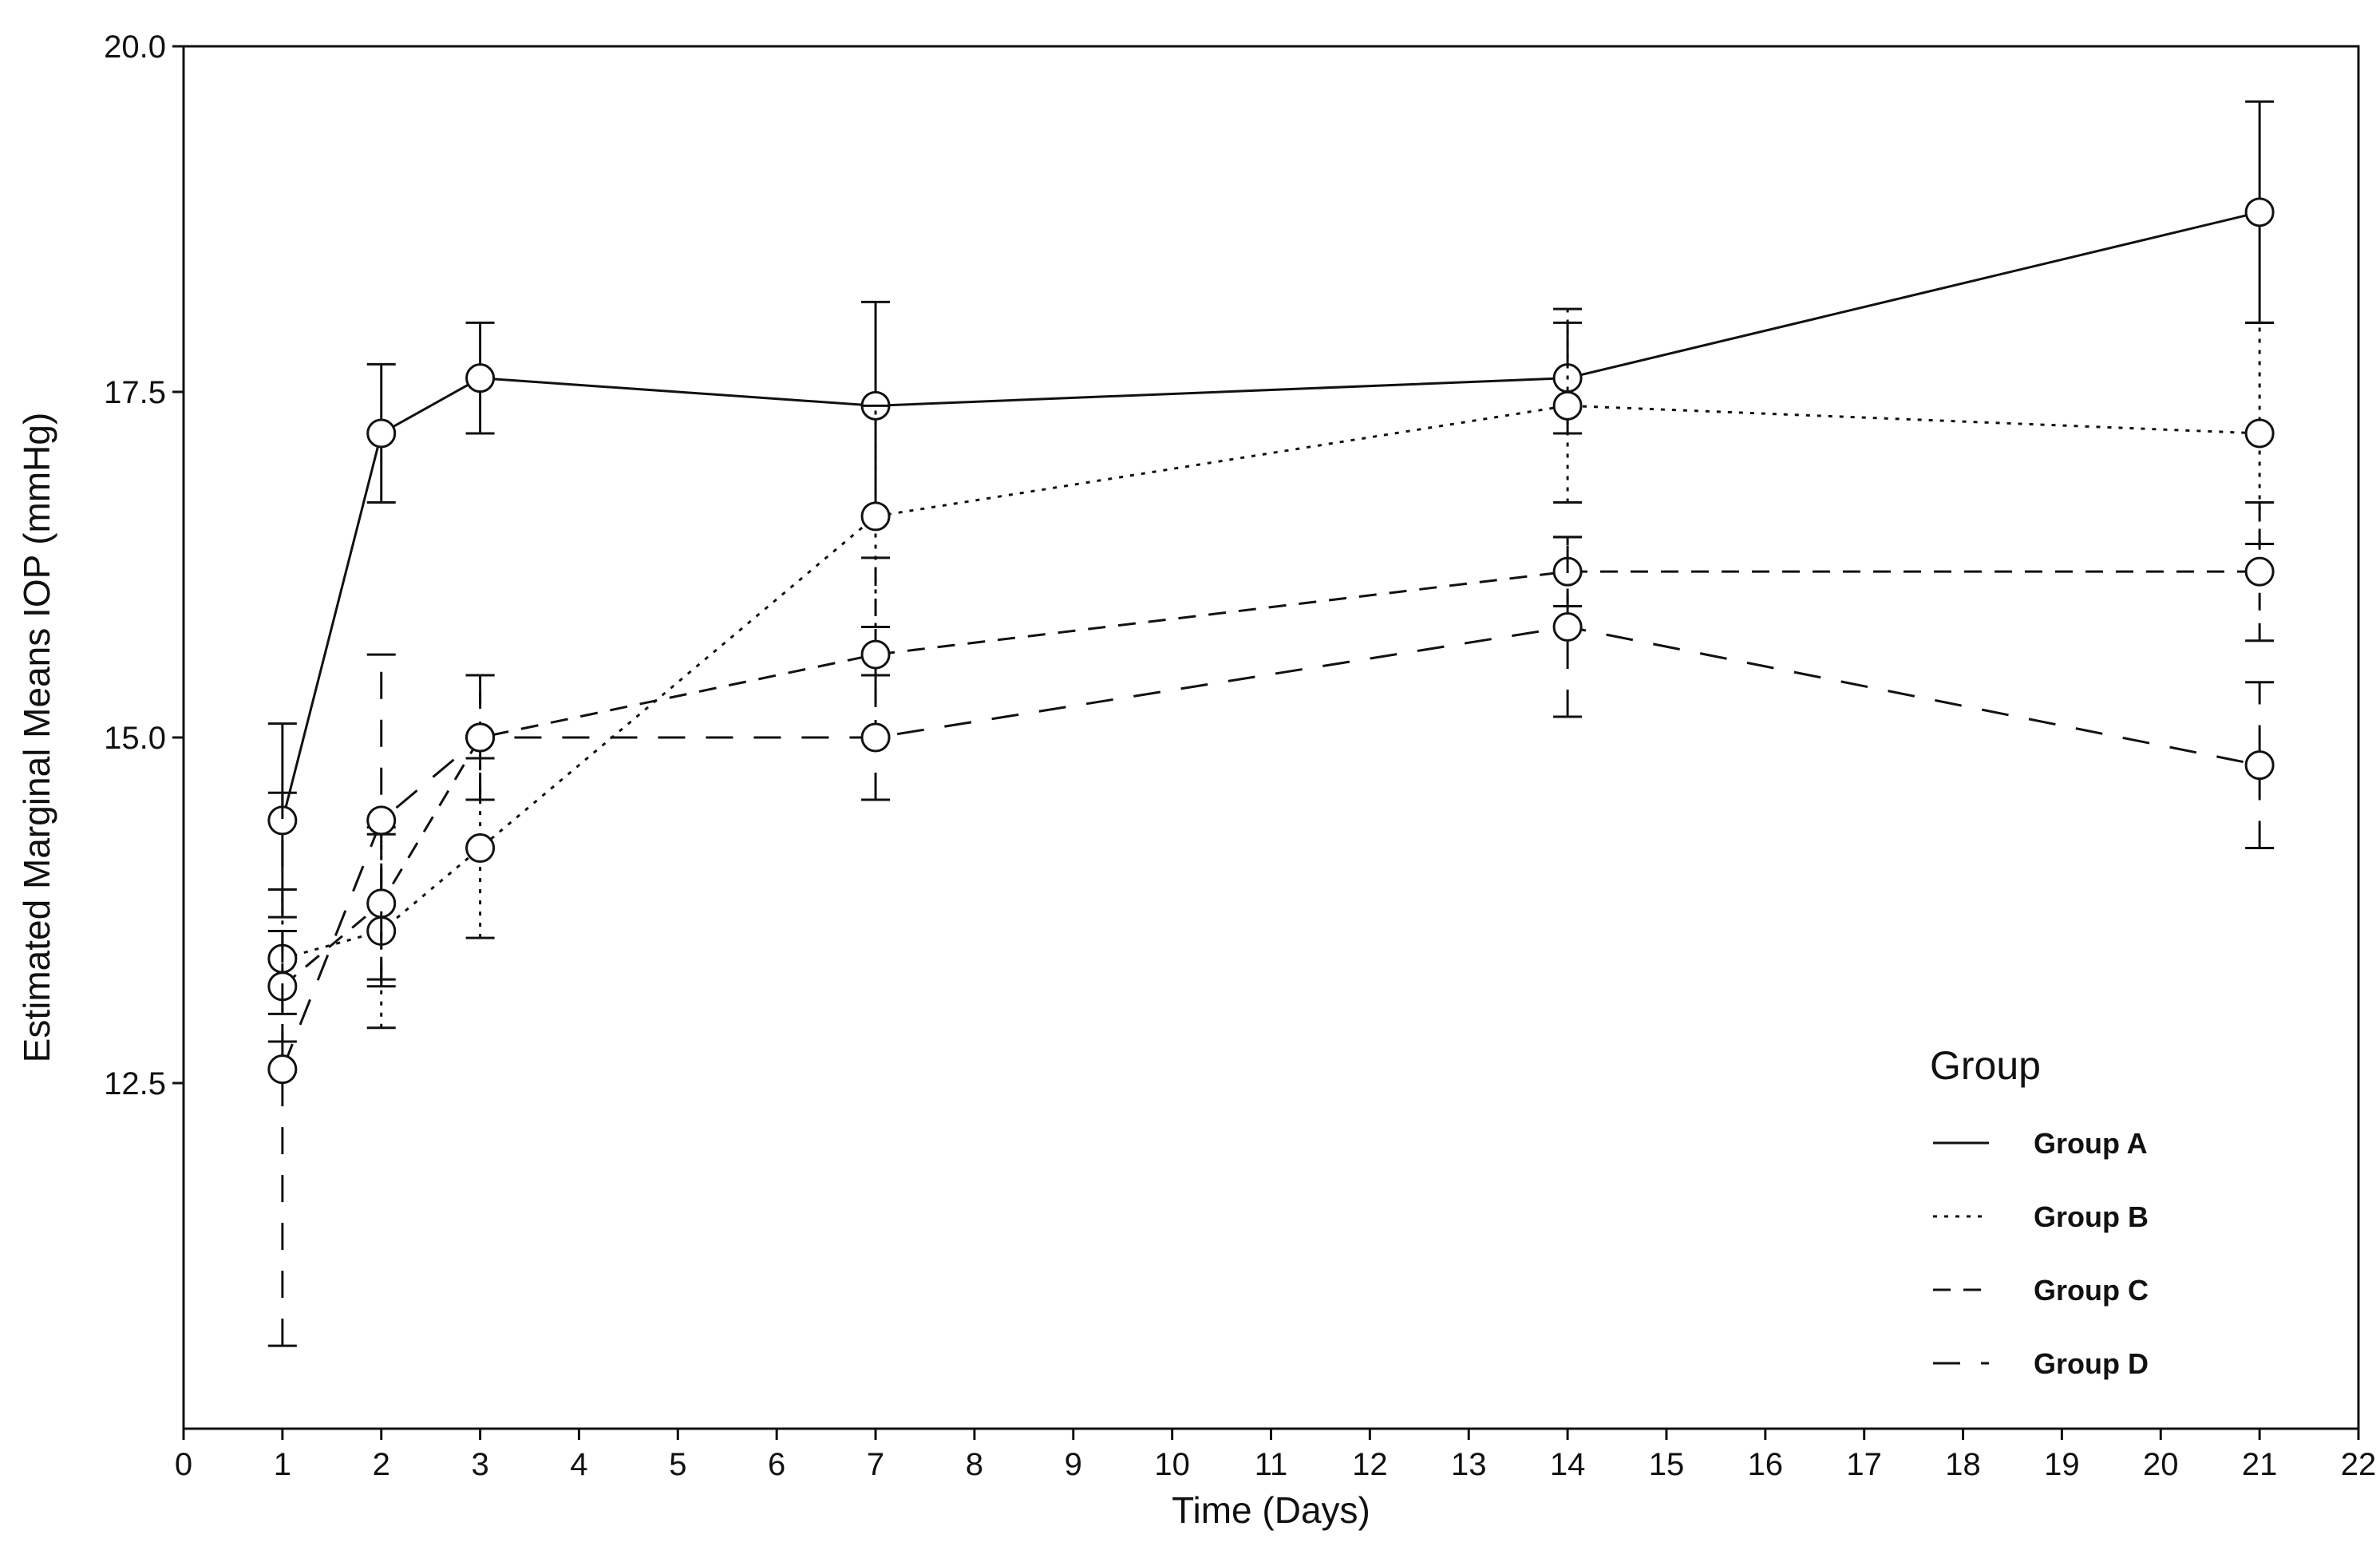  Describe the element at coordinates (1864, 1464) in the screenshot. I see `x-tick-label: 17` at that location.